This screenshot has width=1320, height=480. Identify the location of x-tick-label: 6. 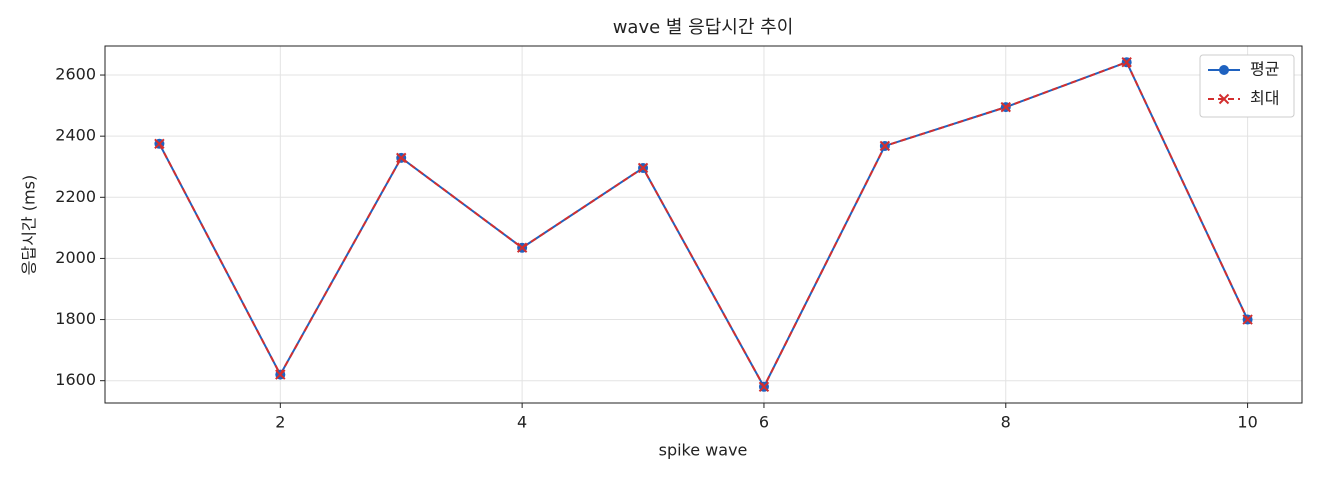
(764, 422).